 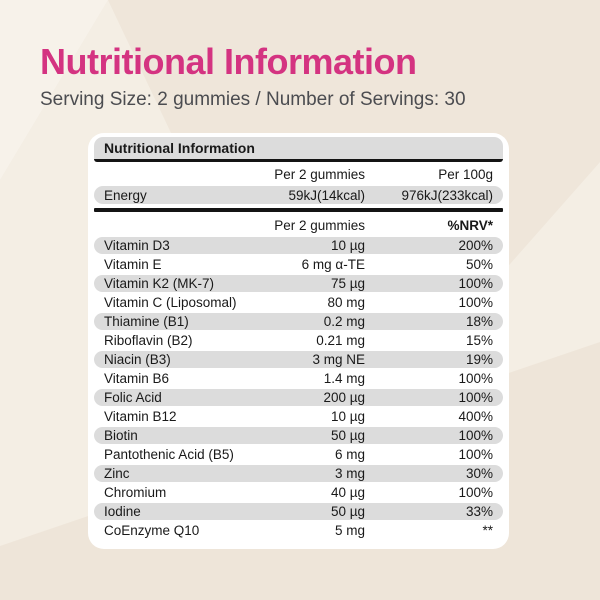 I want to click on col-header-per-100g: Per 100g, so click(x=465, y=174).